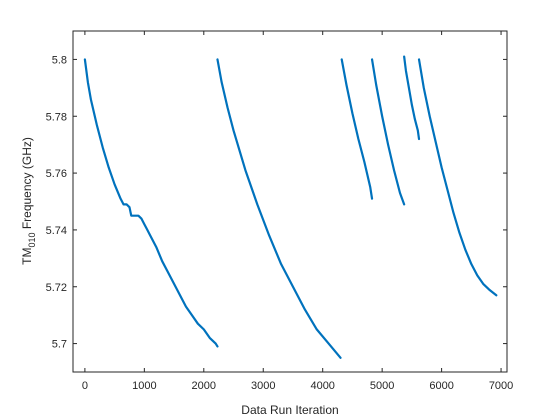  I want to click on x-tick-label: 7000, so click(501, 386).